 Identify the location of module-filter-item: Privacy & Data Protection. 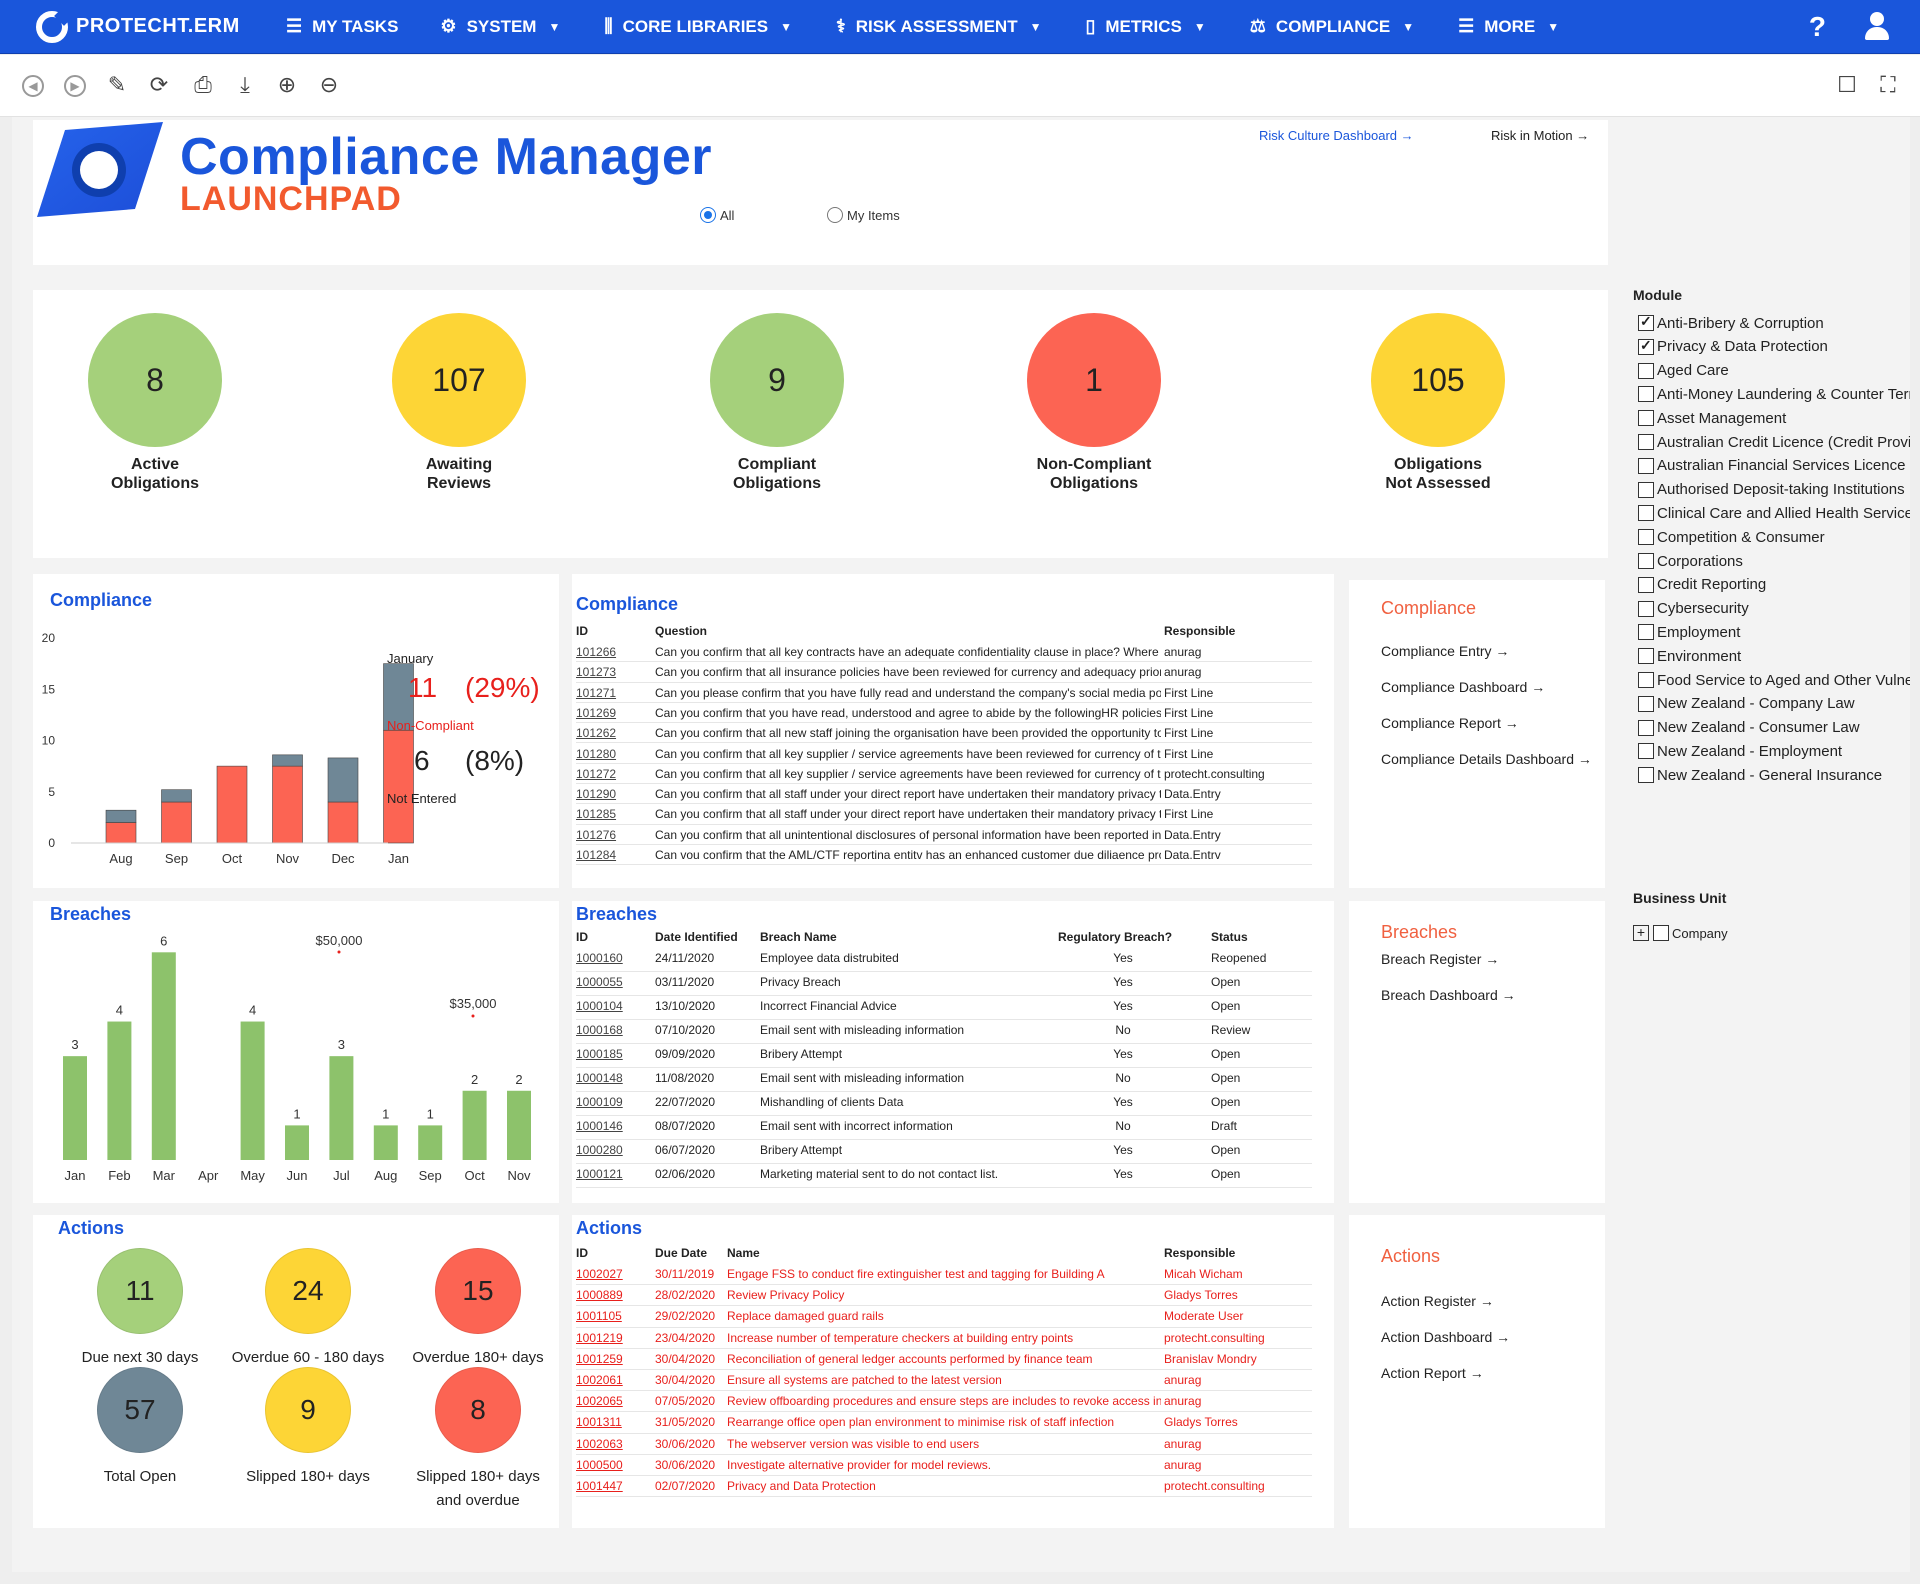
(1774, 347).